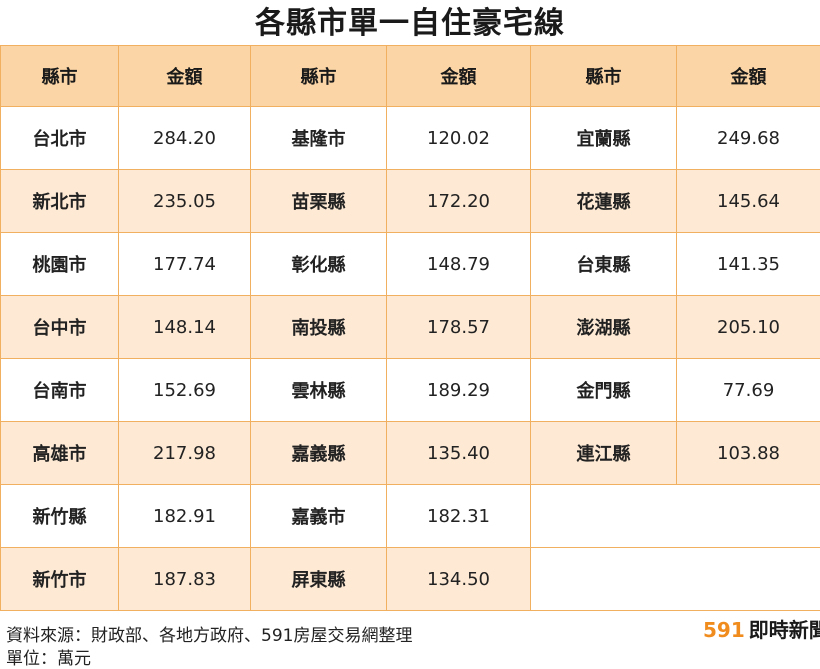 This screenshot has height=669, width=820. I want to click on county-name-cell: 新竹市, so click(60, 579).